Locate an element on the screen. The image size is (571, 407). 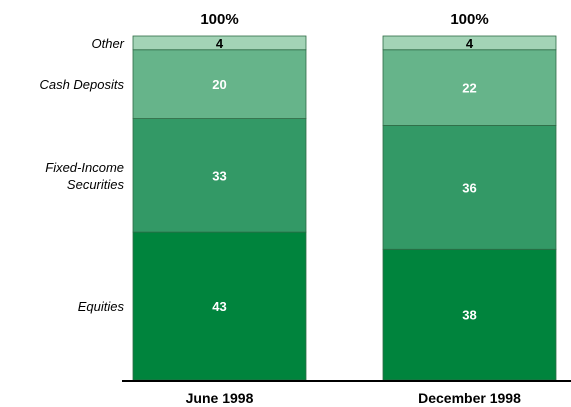
total-label-december-1998: 100% is located at coordinates (469, 19).